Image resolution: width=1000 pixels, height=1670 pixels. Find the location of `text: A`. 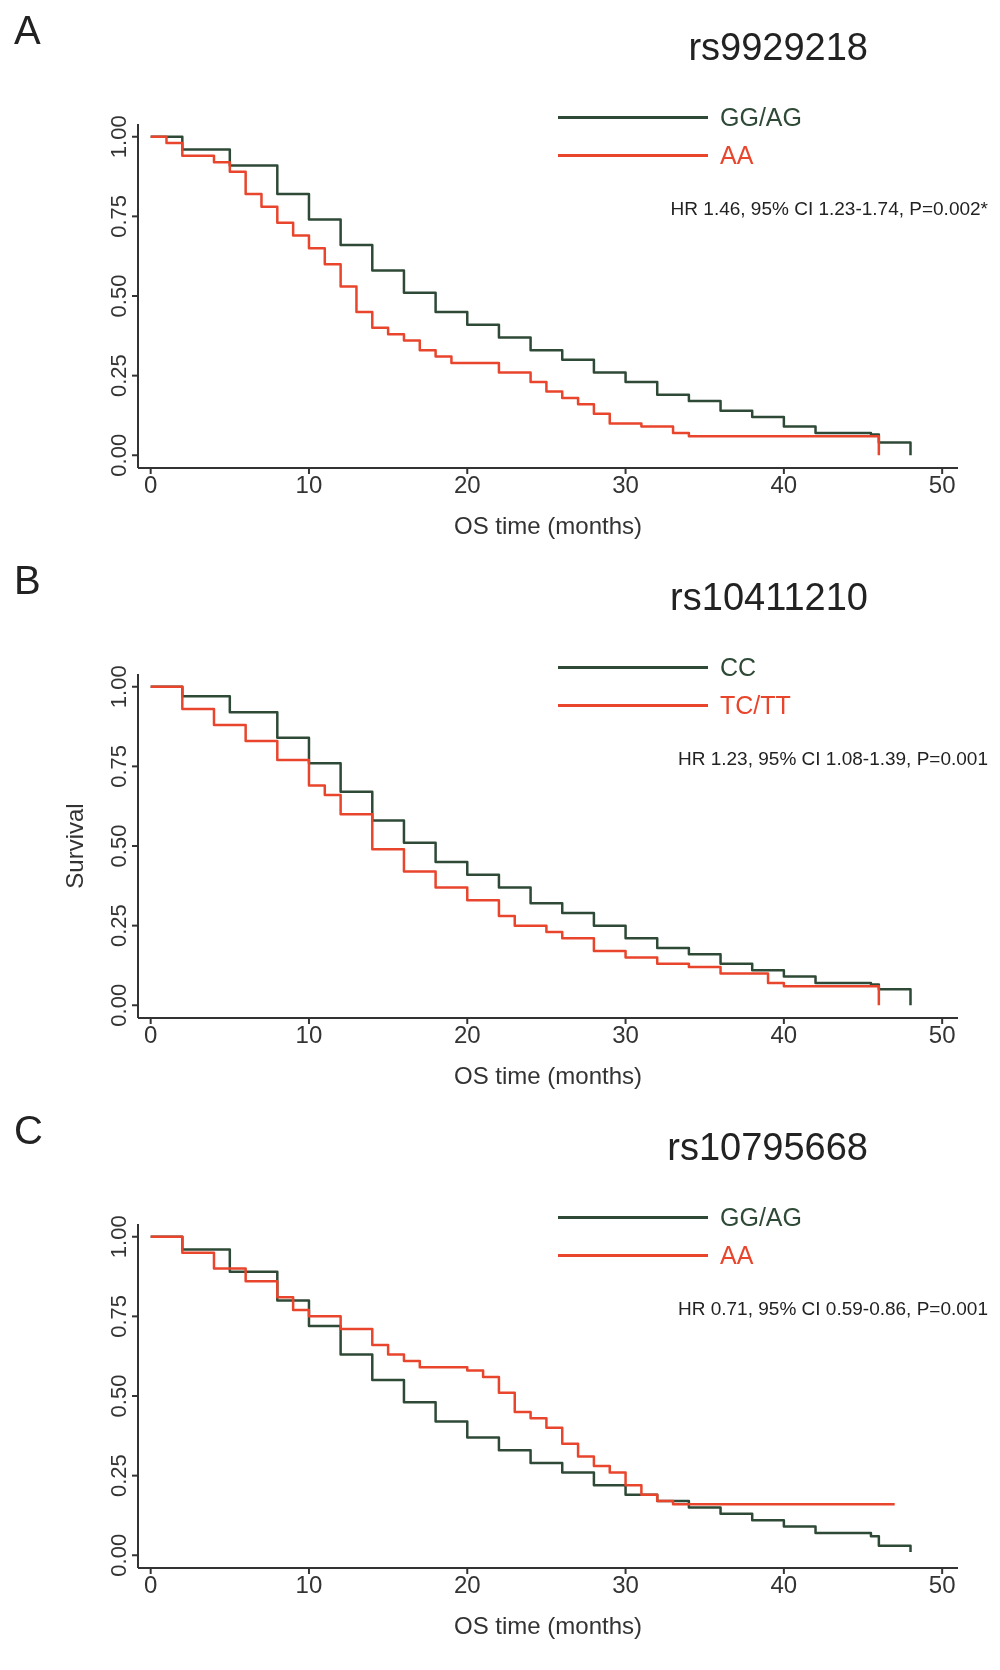

text: A is located at coordinates (27, 30).